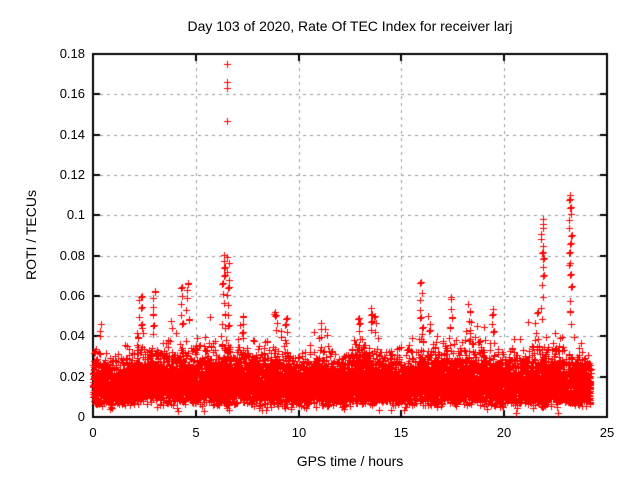 Image resolution: width=640 pixels, height=480 pixels. I want to click on y-tick-label: 0.04, so click(72, 335).